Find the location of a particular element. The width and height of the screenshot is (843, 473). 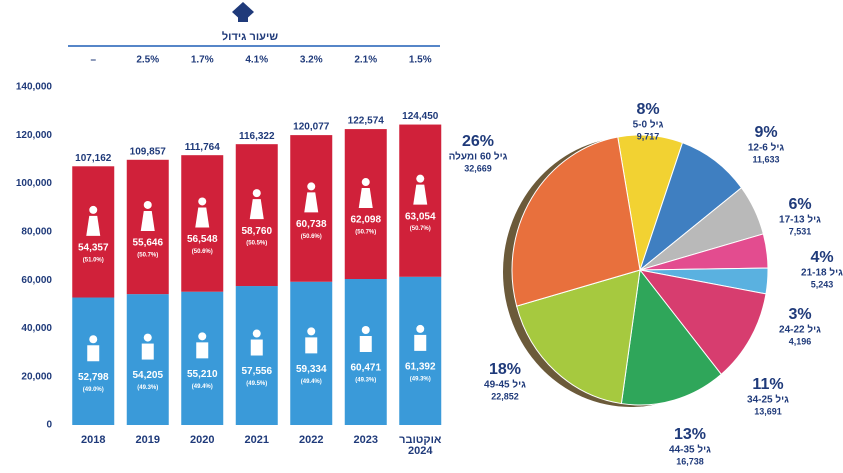

share-label: (50.5%) is located at coordinates (256, 244).